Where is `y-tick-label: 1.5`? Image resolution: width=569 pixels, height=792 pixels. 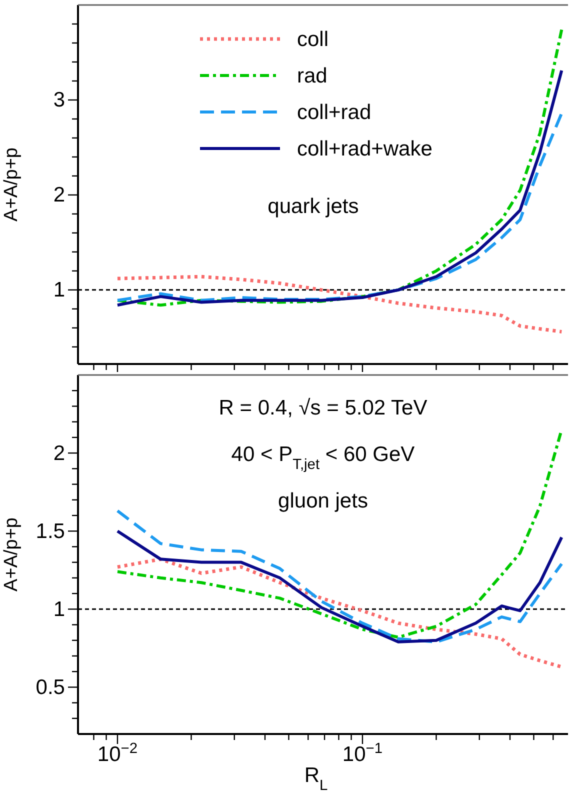 y-tick-label: 1.5 is located at coordinates (50, 531).